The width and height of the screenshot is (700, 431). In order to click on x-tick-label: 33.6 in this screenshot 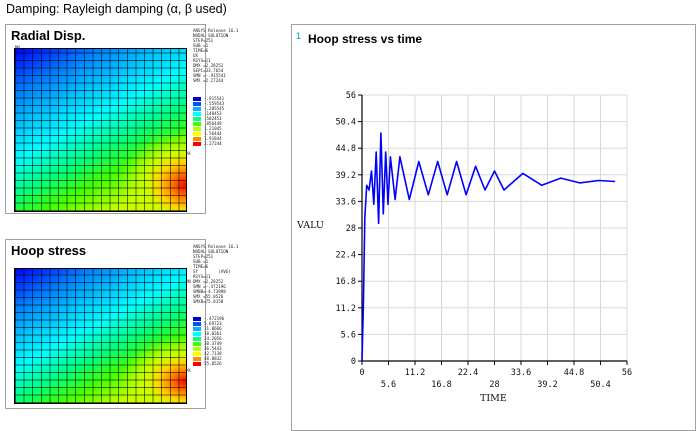, I will do `click(521, 373)`.